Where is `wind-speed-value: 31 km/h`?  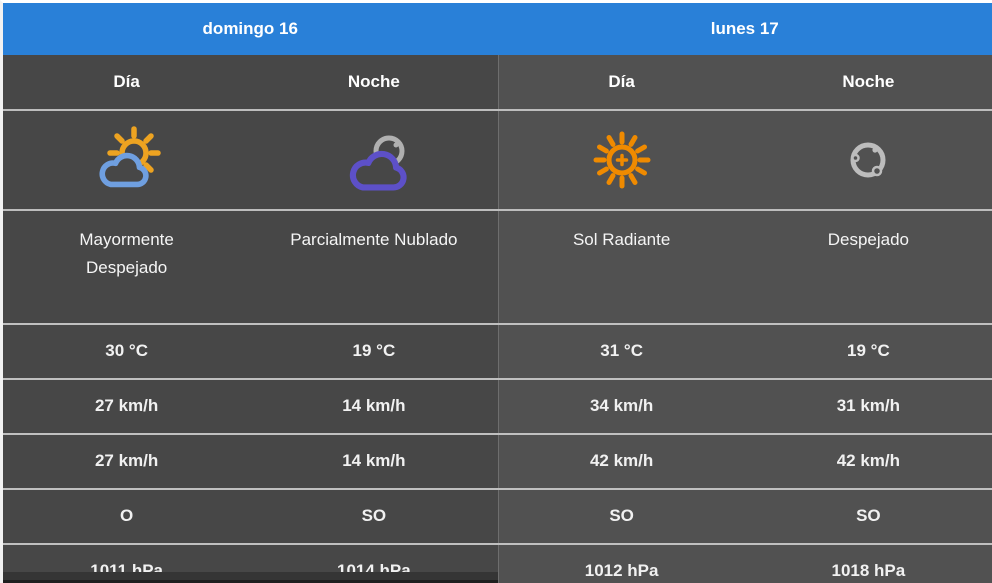
wind-speed-value: 31 km/h is located at coordinates (868, 406).